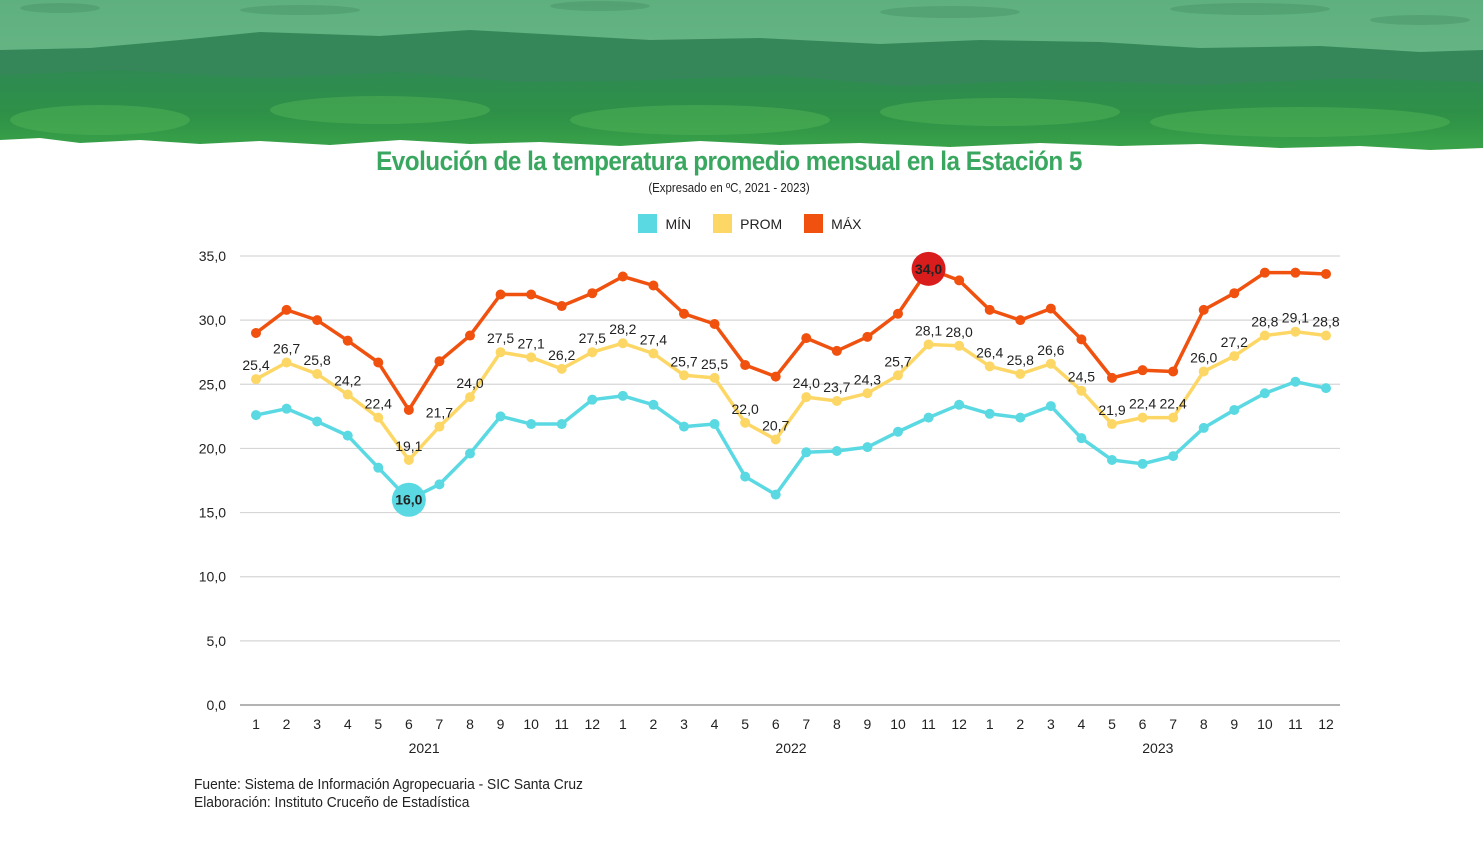 The image size is (1483, 857). I want to click on x-tick-label: 7, so click(806, 724).